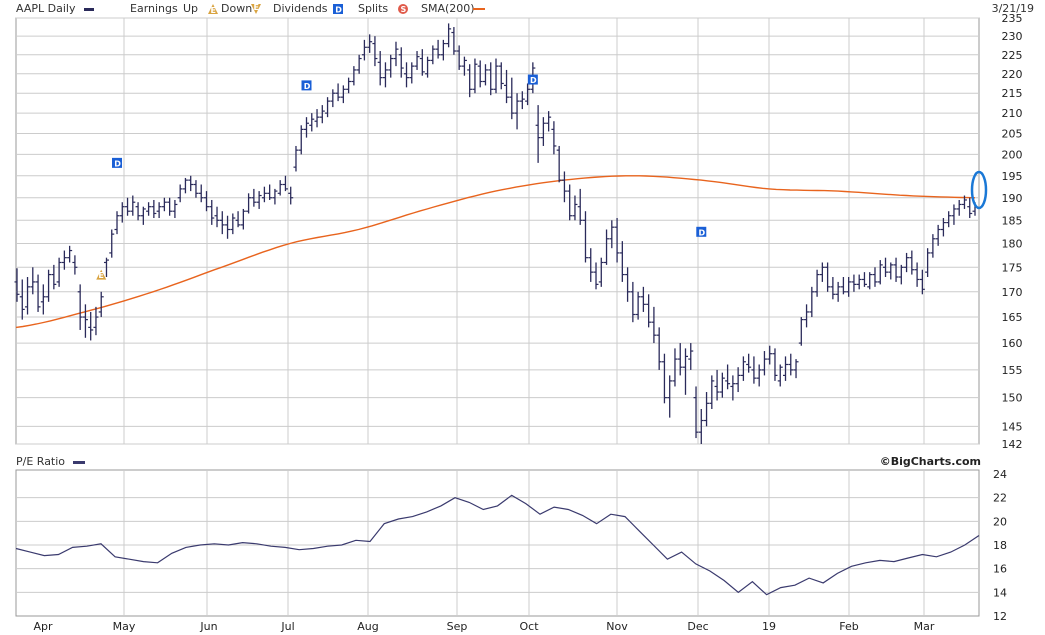 The width and height of the screenshot is (1045, 635). I want to click on x-tick-label: Oct, so click(529, 626).